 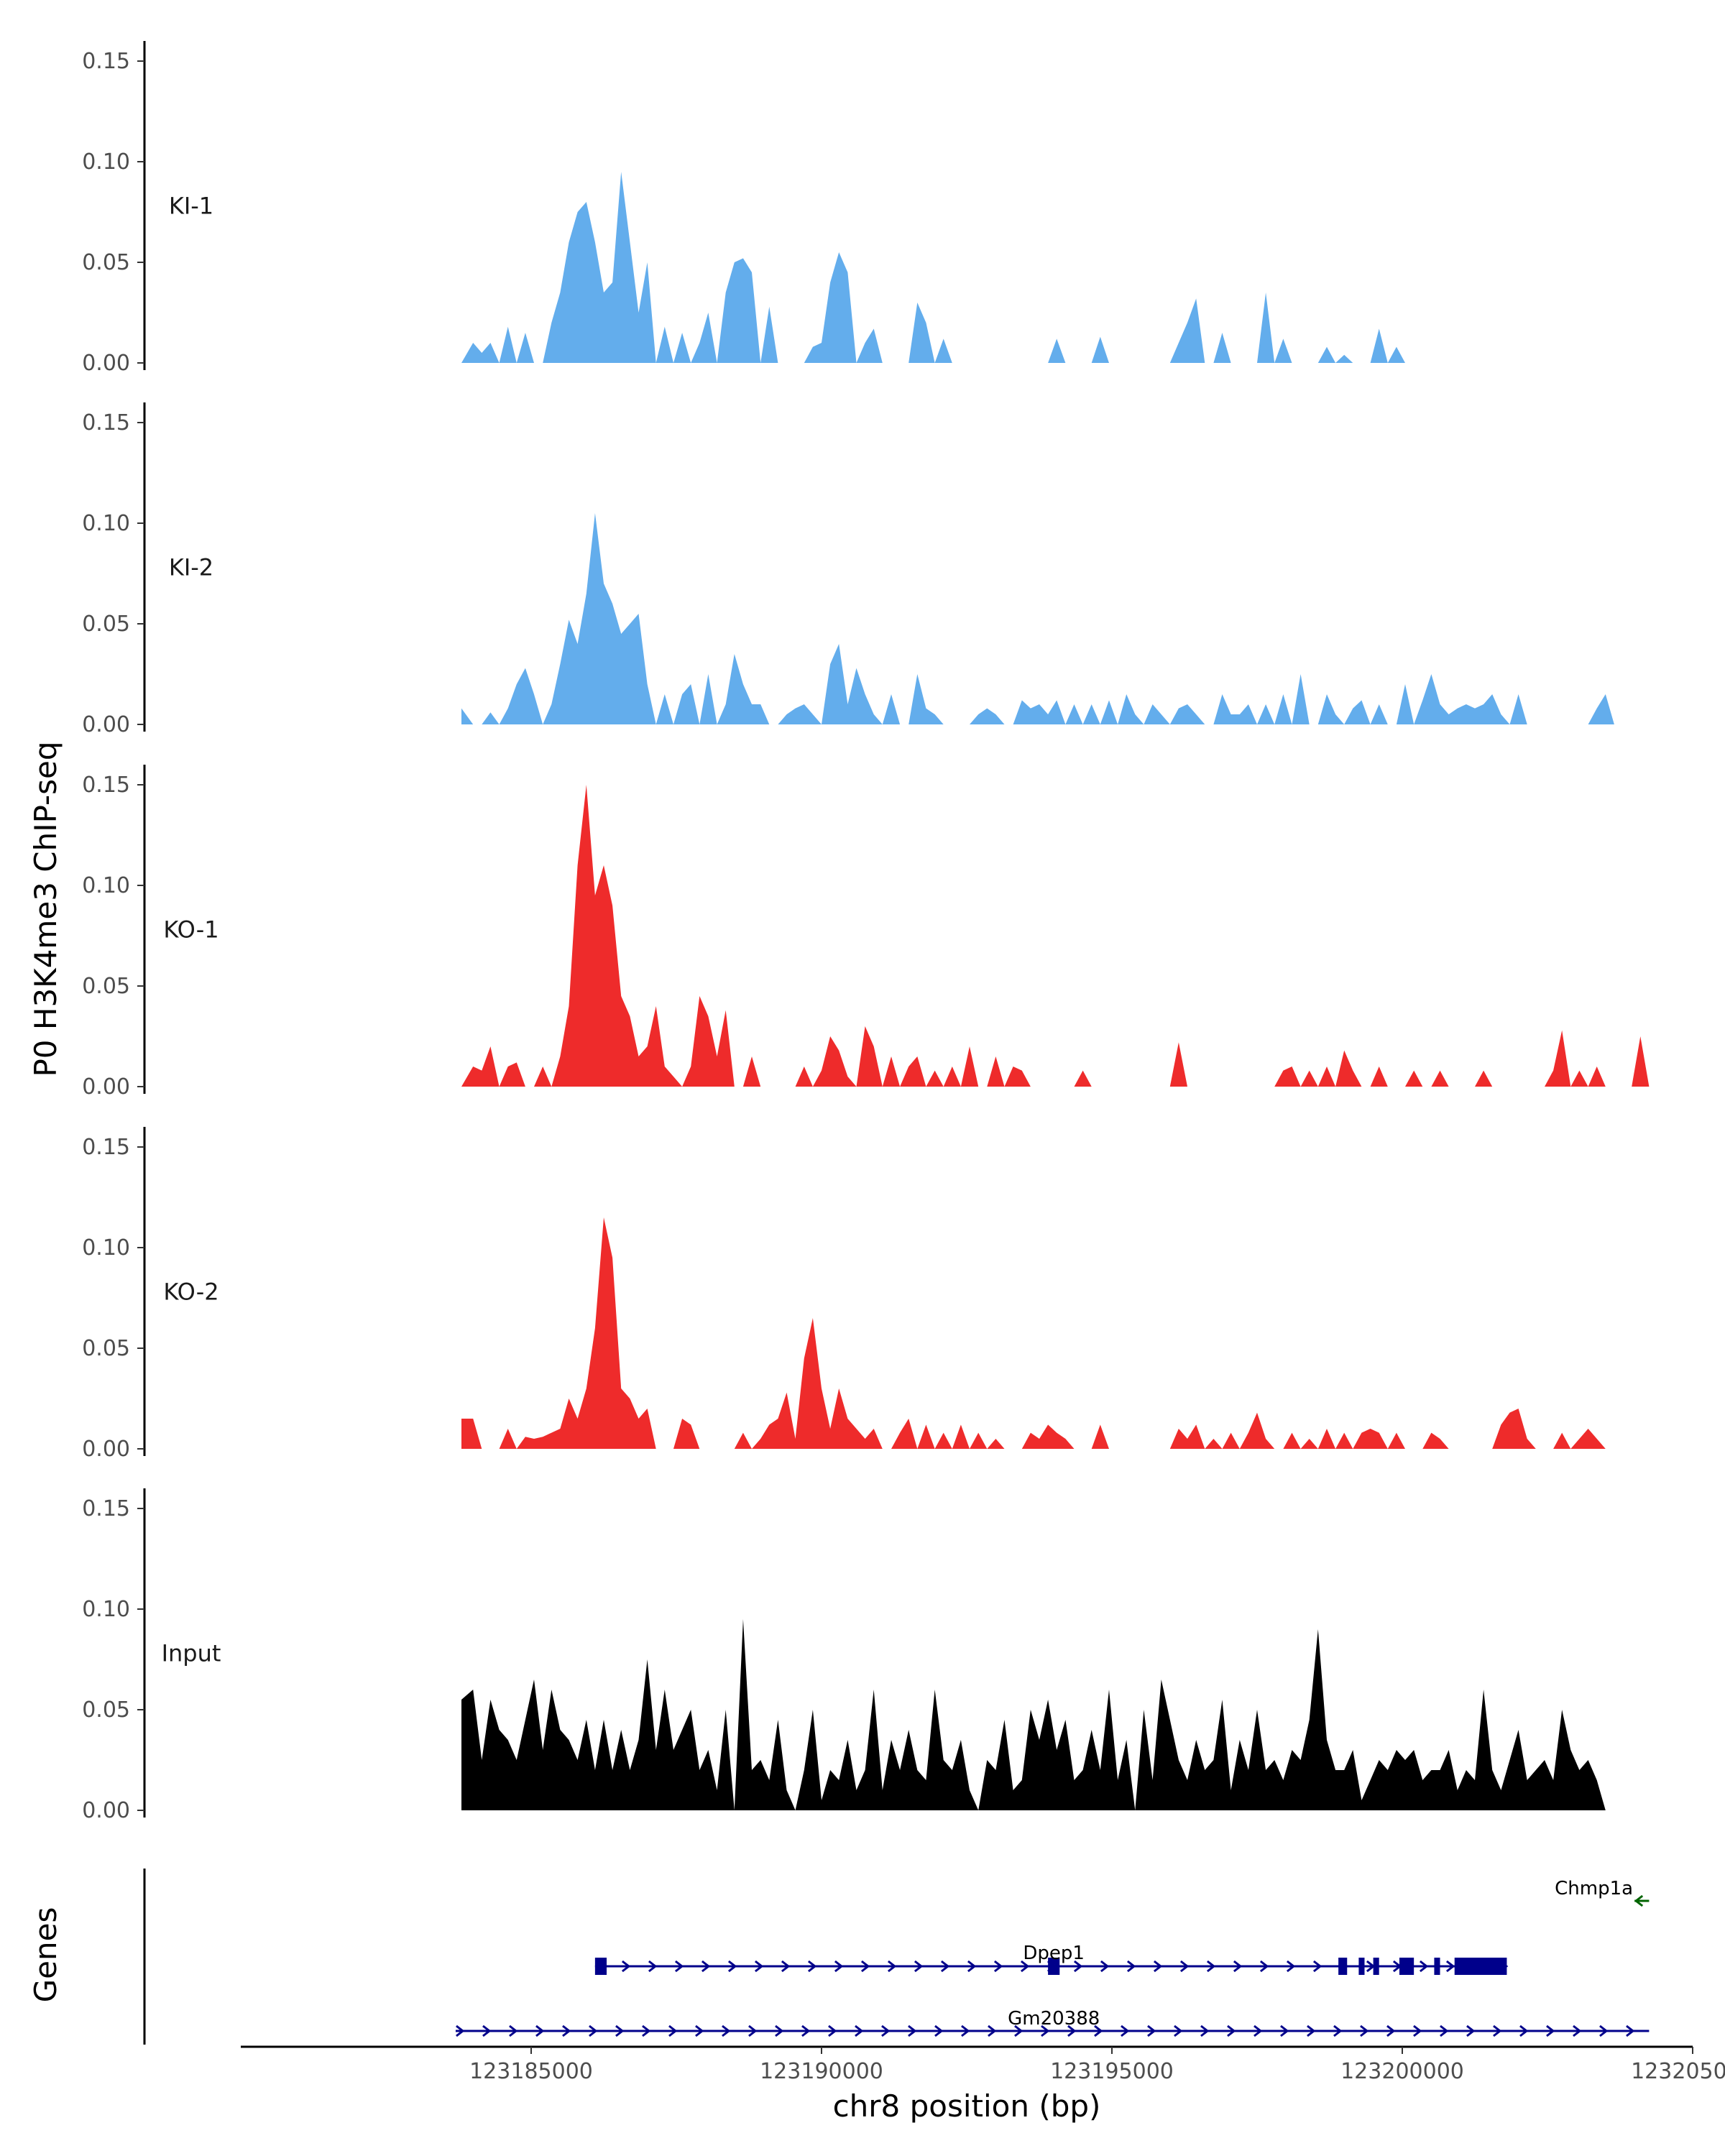 What do you see at coordinates (45, 909) in the screenshot?
I see `y-axis-title: P0 H3K4me3 ChIP-seq` at bounding box center [45, 909].